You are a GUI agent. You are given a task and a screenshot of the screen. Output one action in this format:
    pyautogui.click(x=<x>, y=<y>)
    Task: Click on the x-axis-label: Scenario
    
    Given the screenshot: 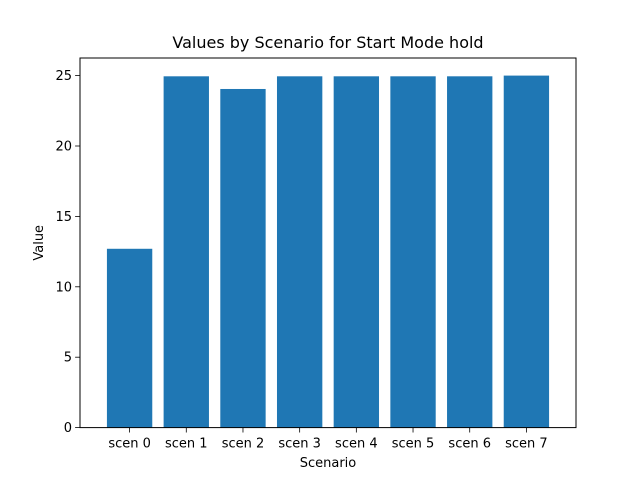 What is the action you would take?
    pyautogui.click(x=328, y=463)
    